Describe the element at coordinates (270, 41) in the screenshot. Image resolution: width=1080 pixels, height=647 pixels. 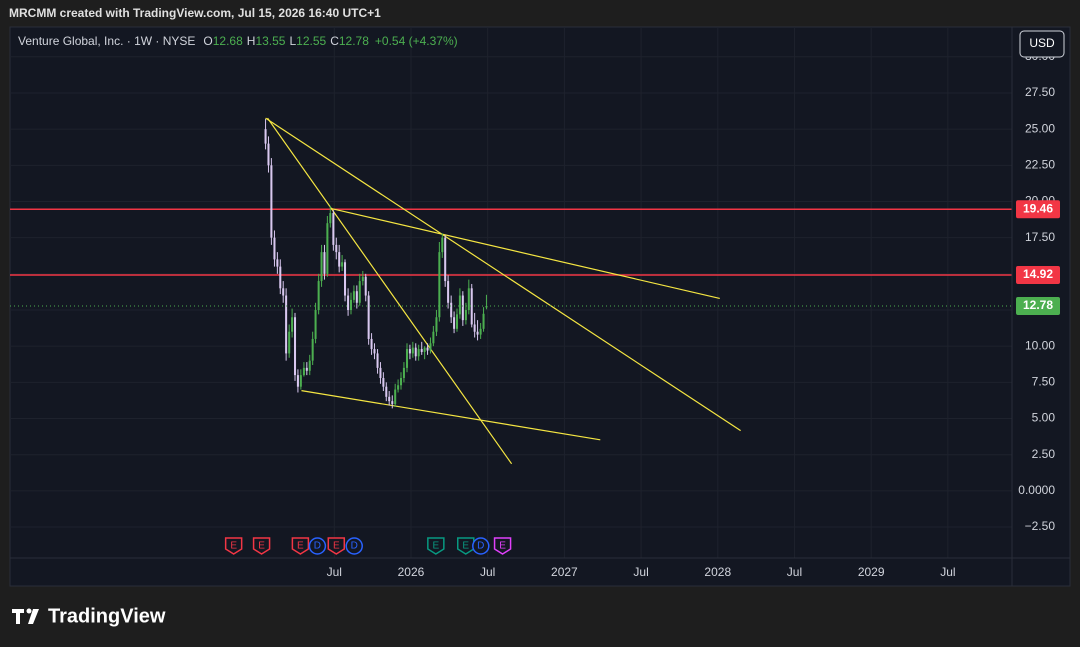
I see `legend-value: 13.55` at that location.